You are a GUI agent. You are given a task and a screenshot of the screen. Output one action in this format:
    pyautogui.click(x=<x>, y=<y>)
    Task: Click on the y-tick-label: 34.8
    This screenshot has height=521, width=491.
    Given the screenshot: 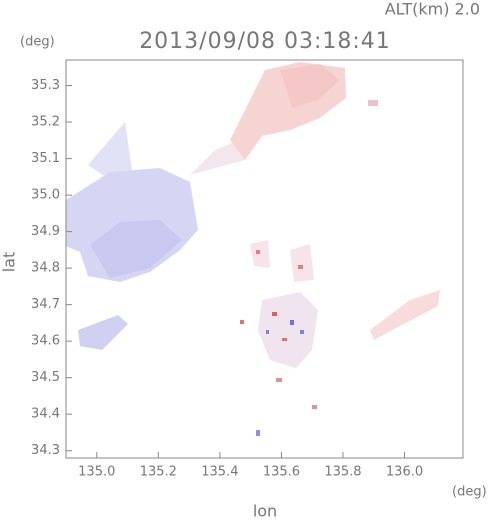 What is the action you would take?
    pyautogui.click(x=45, y=268)
    